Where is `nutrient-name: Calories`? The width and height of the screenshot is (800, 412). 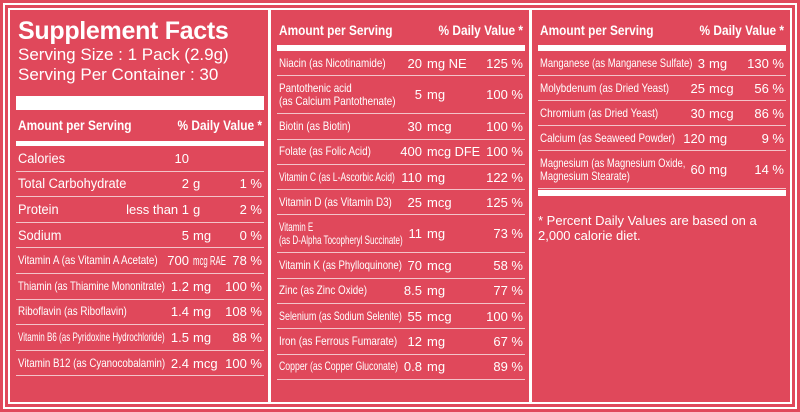 nutrient-name: Calories is located at coordinates (42, 158).